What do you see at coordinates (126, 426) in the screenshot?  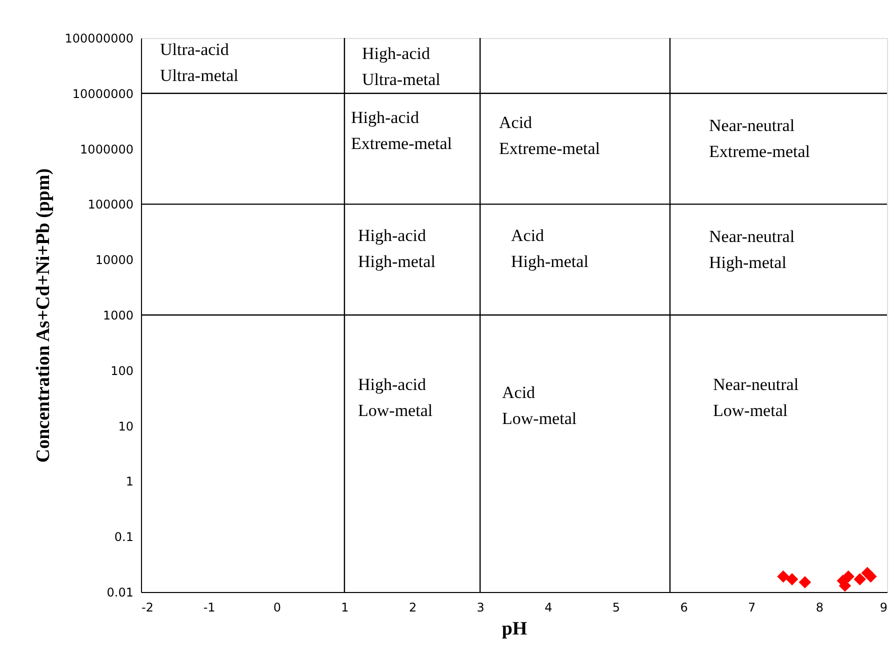 I see `y-tick-label: 10` at bounding box center [126, 426].